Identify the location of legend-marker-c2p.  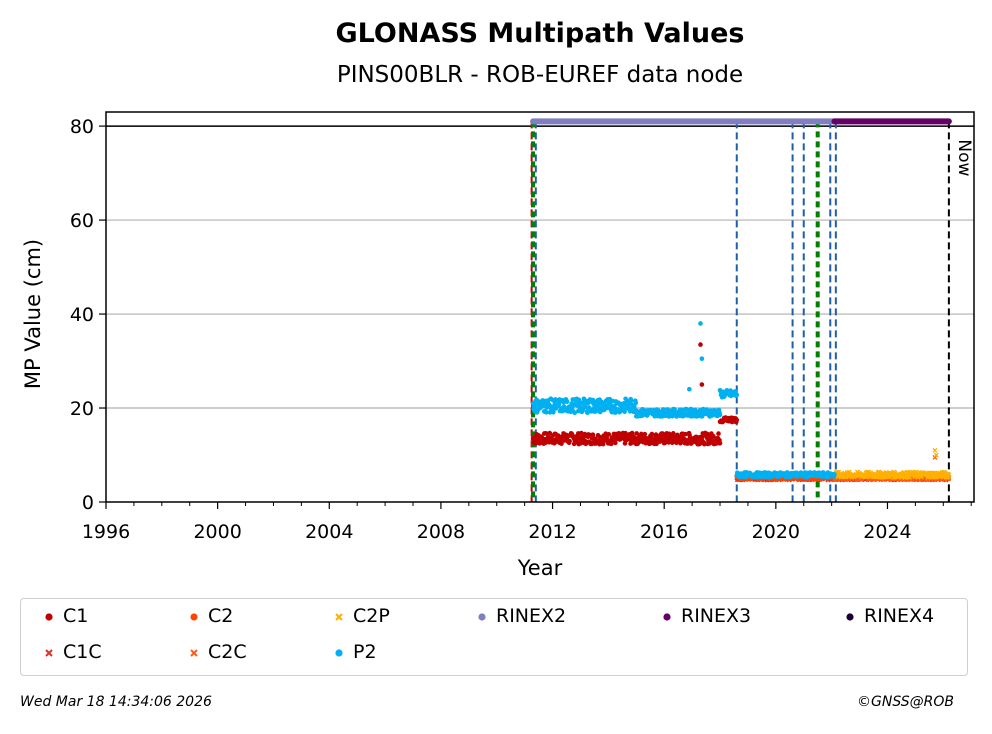
(339, 616).